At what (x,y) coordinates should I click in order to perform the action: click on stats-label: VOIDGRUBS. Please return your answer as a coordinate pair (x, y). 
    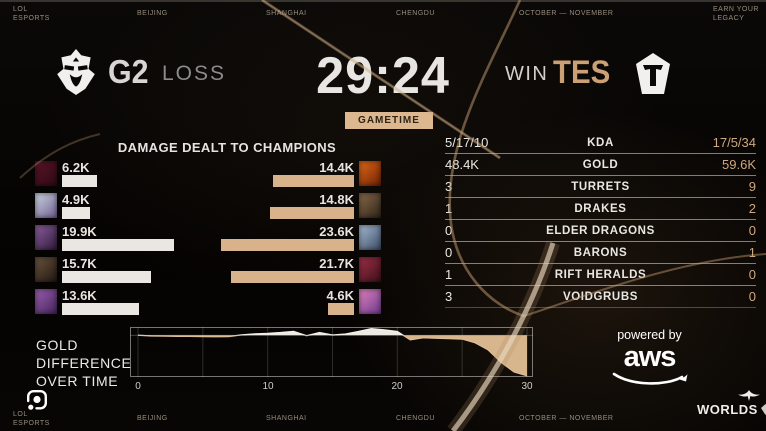
    Looking at the image, I should click on (600, 296).